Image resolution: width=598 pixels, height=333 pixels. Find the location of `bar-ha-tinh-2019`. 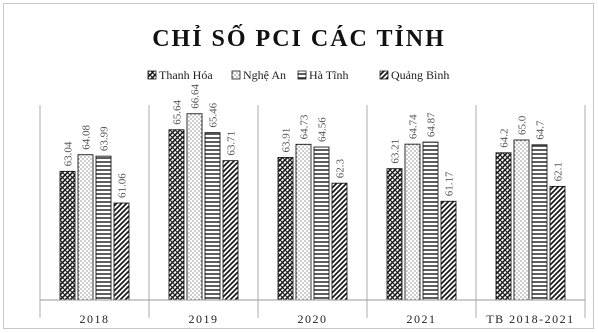

bar-ha-tinh-2019 is located at coordinates (212, 216).